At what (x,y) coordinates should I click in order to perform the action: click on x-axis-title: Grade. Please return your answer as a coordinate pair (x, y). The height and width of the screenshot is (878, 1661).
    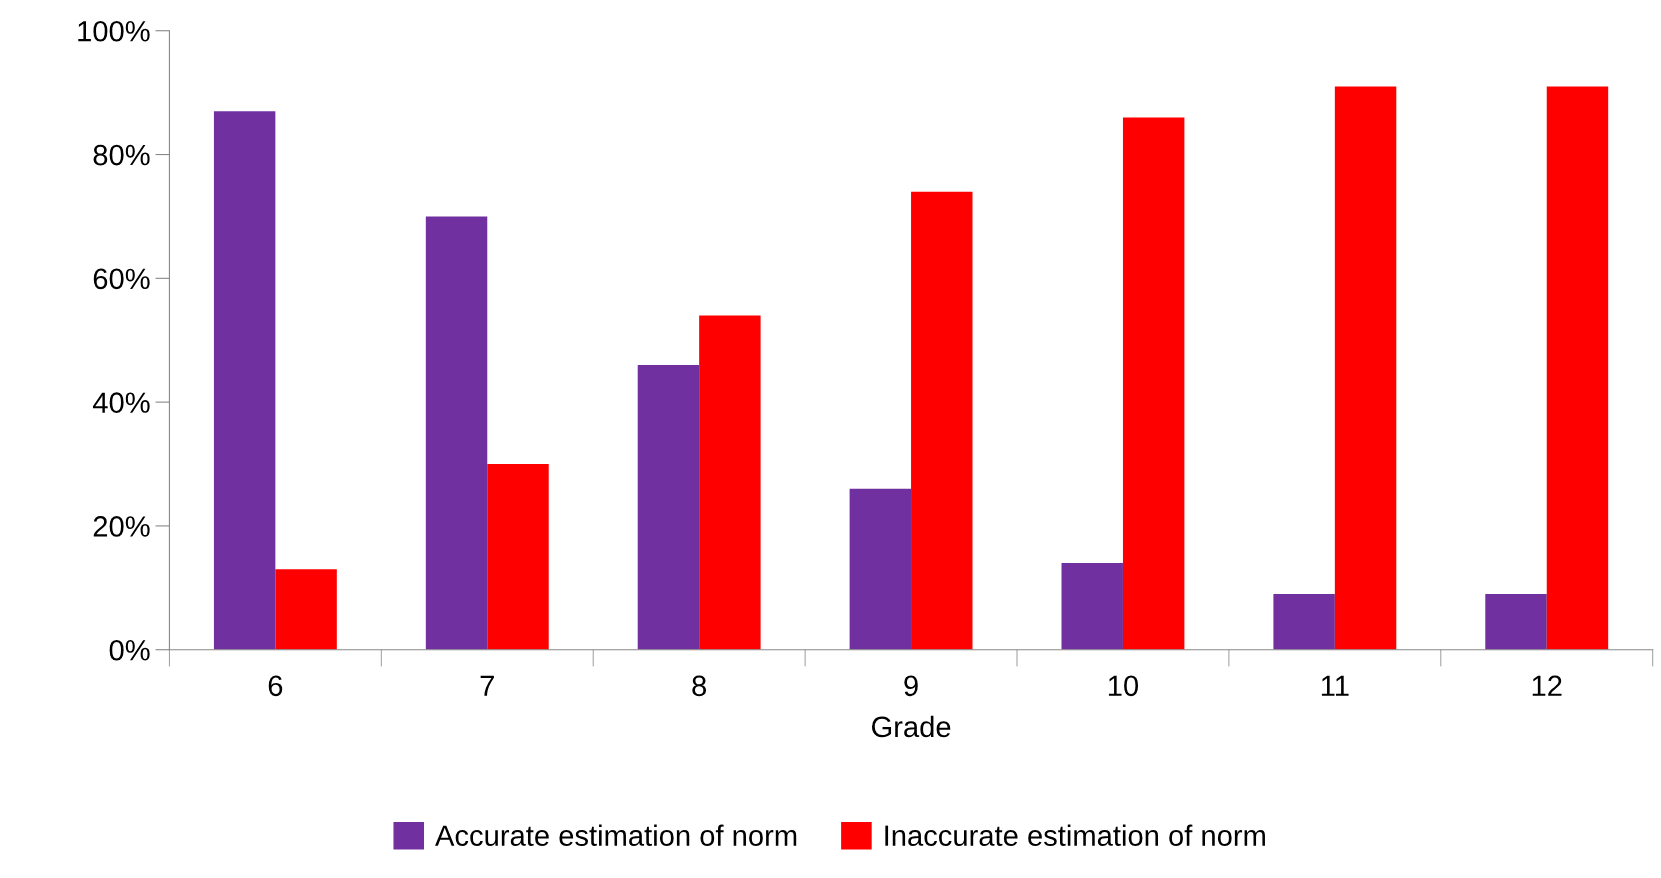
    Looking at the image, I should click on (911, 726).